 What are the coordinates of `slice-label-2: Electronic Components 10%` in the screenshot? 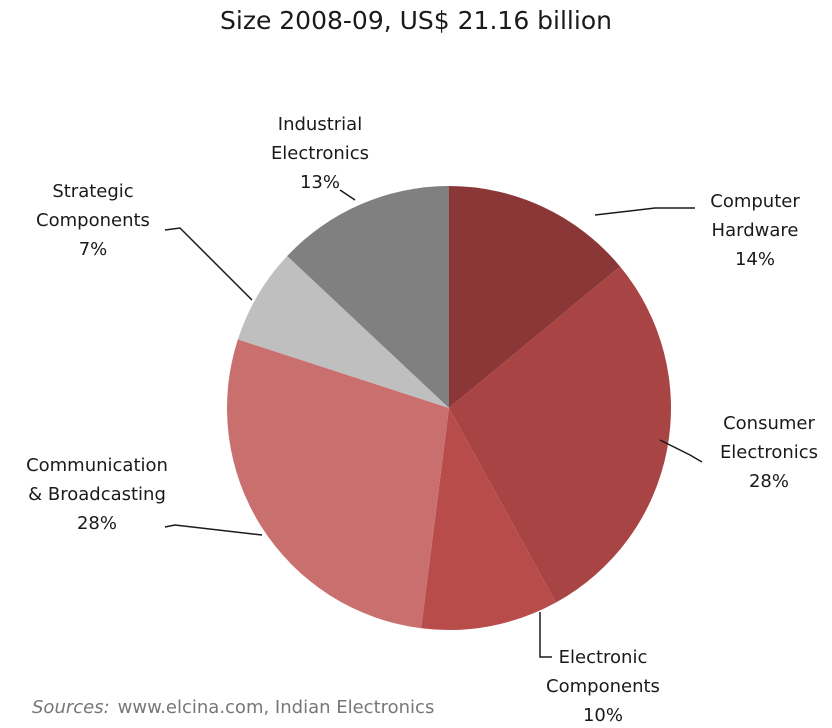 It's located at (603, 686).